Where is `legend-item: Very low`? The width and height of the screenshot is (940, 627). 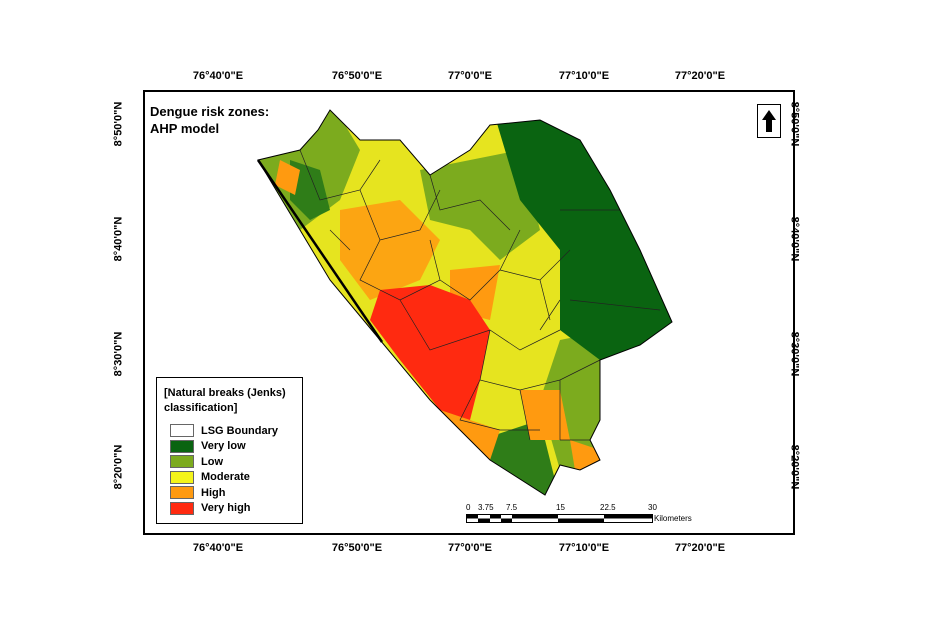
legend-item: Very low is located at coordinates (236, 447).